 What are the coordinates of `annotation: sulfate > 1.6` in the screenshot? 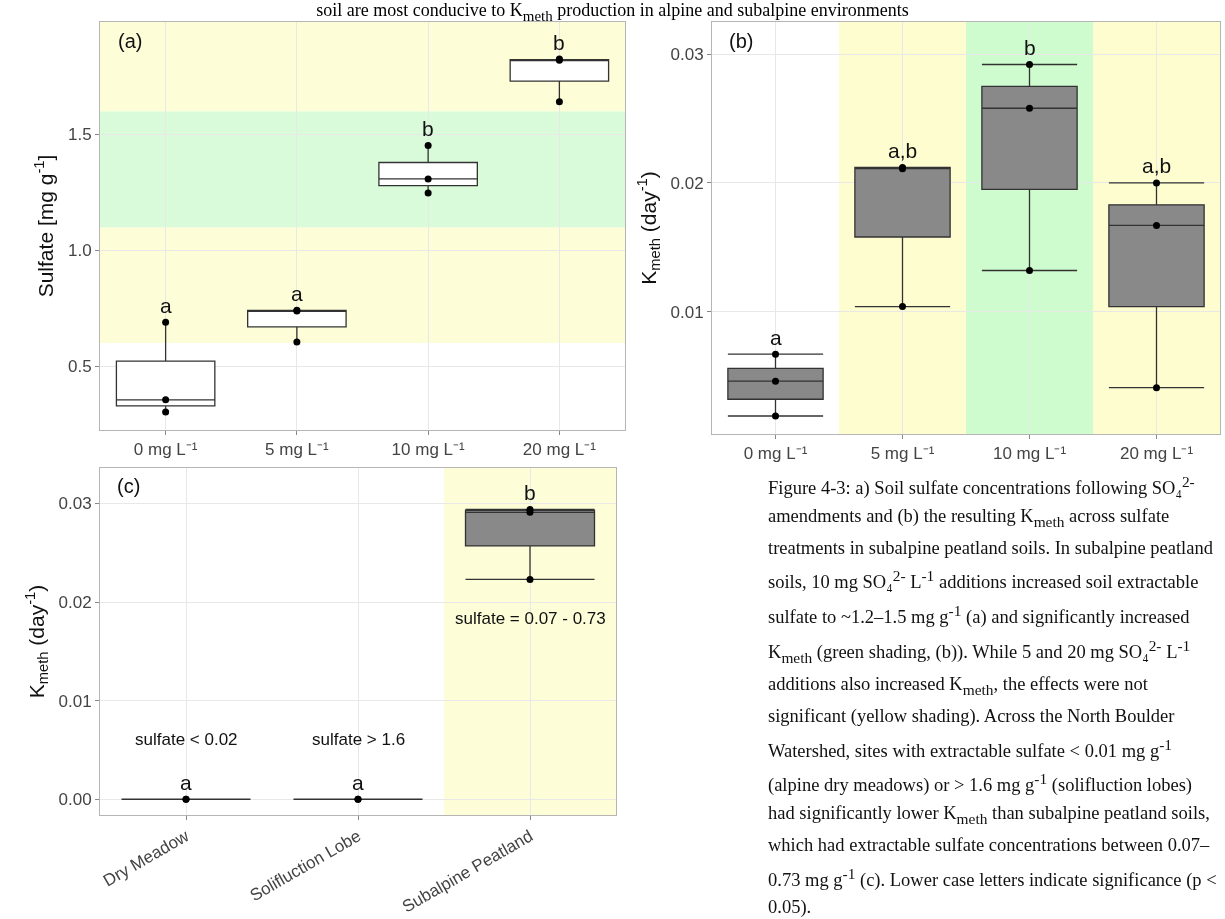 It's located at (359, 739).